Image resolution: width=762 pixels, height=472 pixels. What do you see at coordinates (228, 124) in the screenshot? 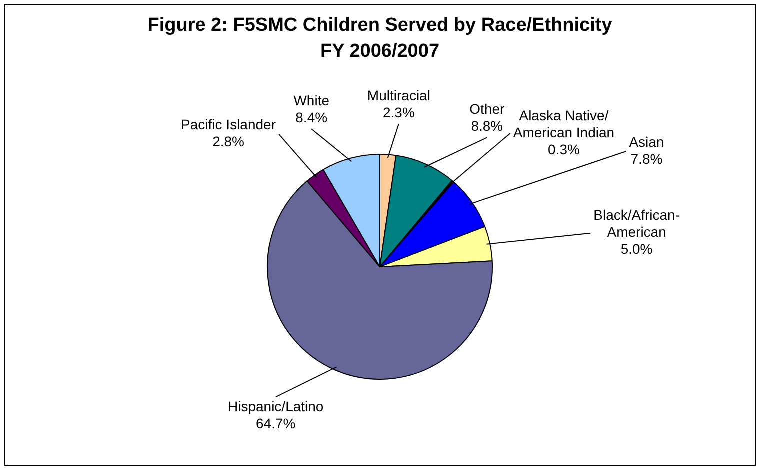
I see `slice-label: Pacific Islander` at bounding box center [228, 124].